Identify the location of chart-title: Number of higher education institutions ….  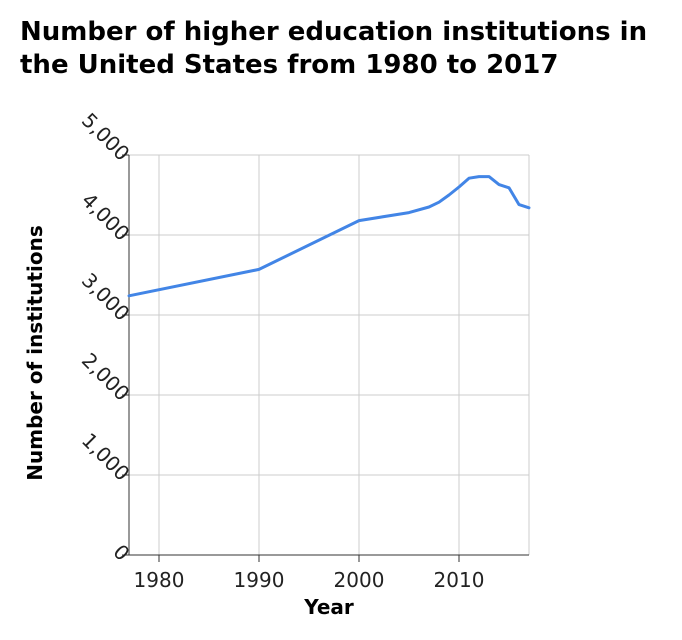
(334, 48).